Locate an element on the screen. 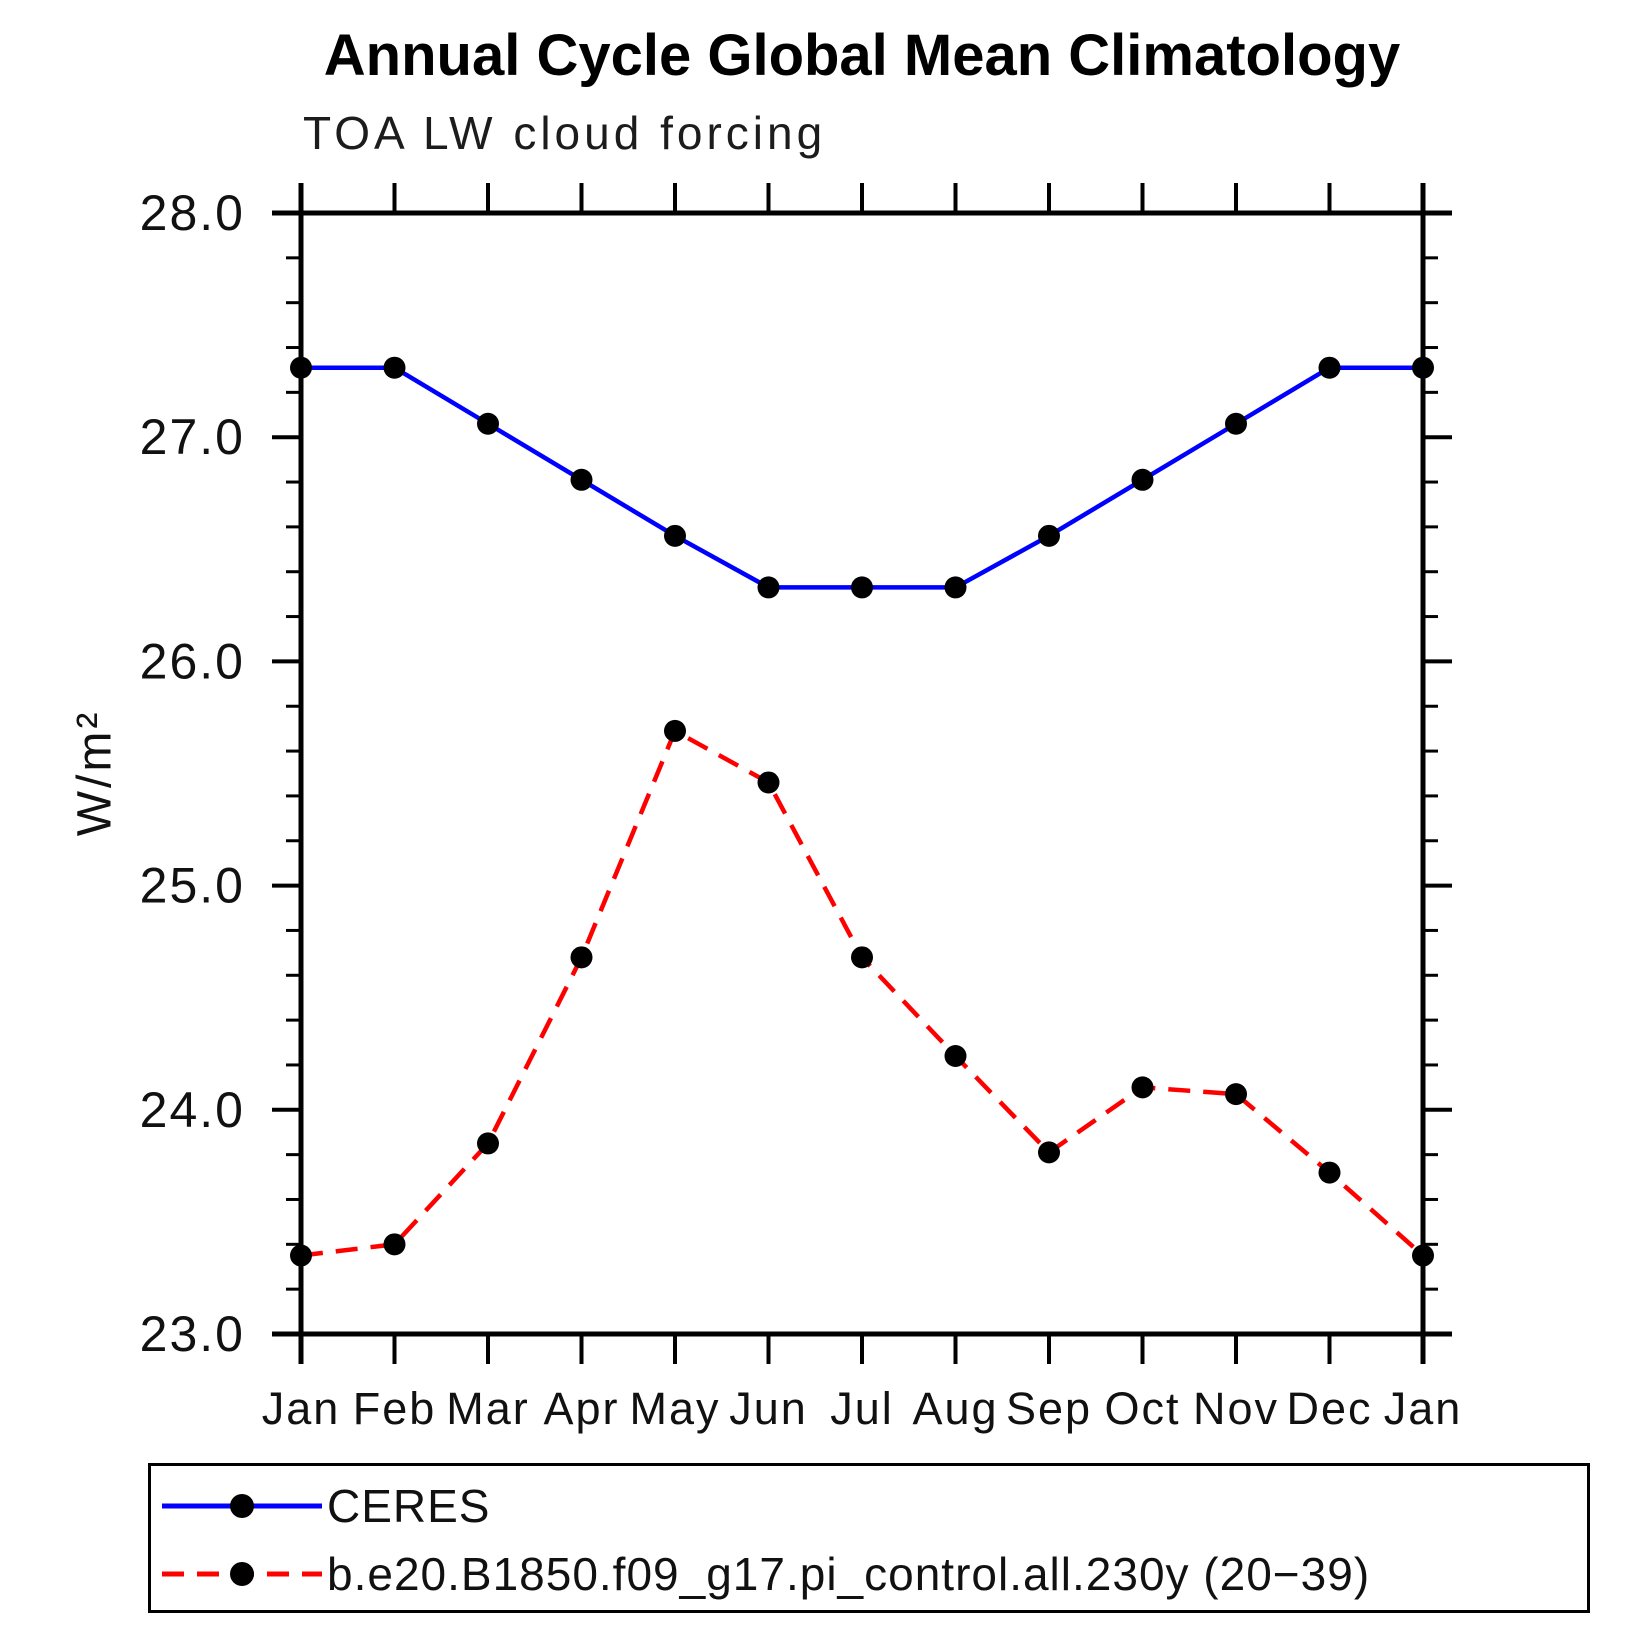 The image size is (1652, 1652). y-tick-label: 26.0 is located at coordinates (192, 661).